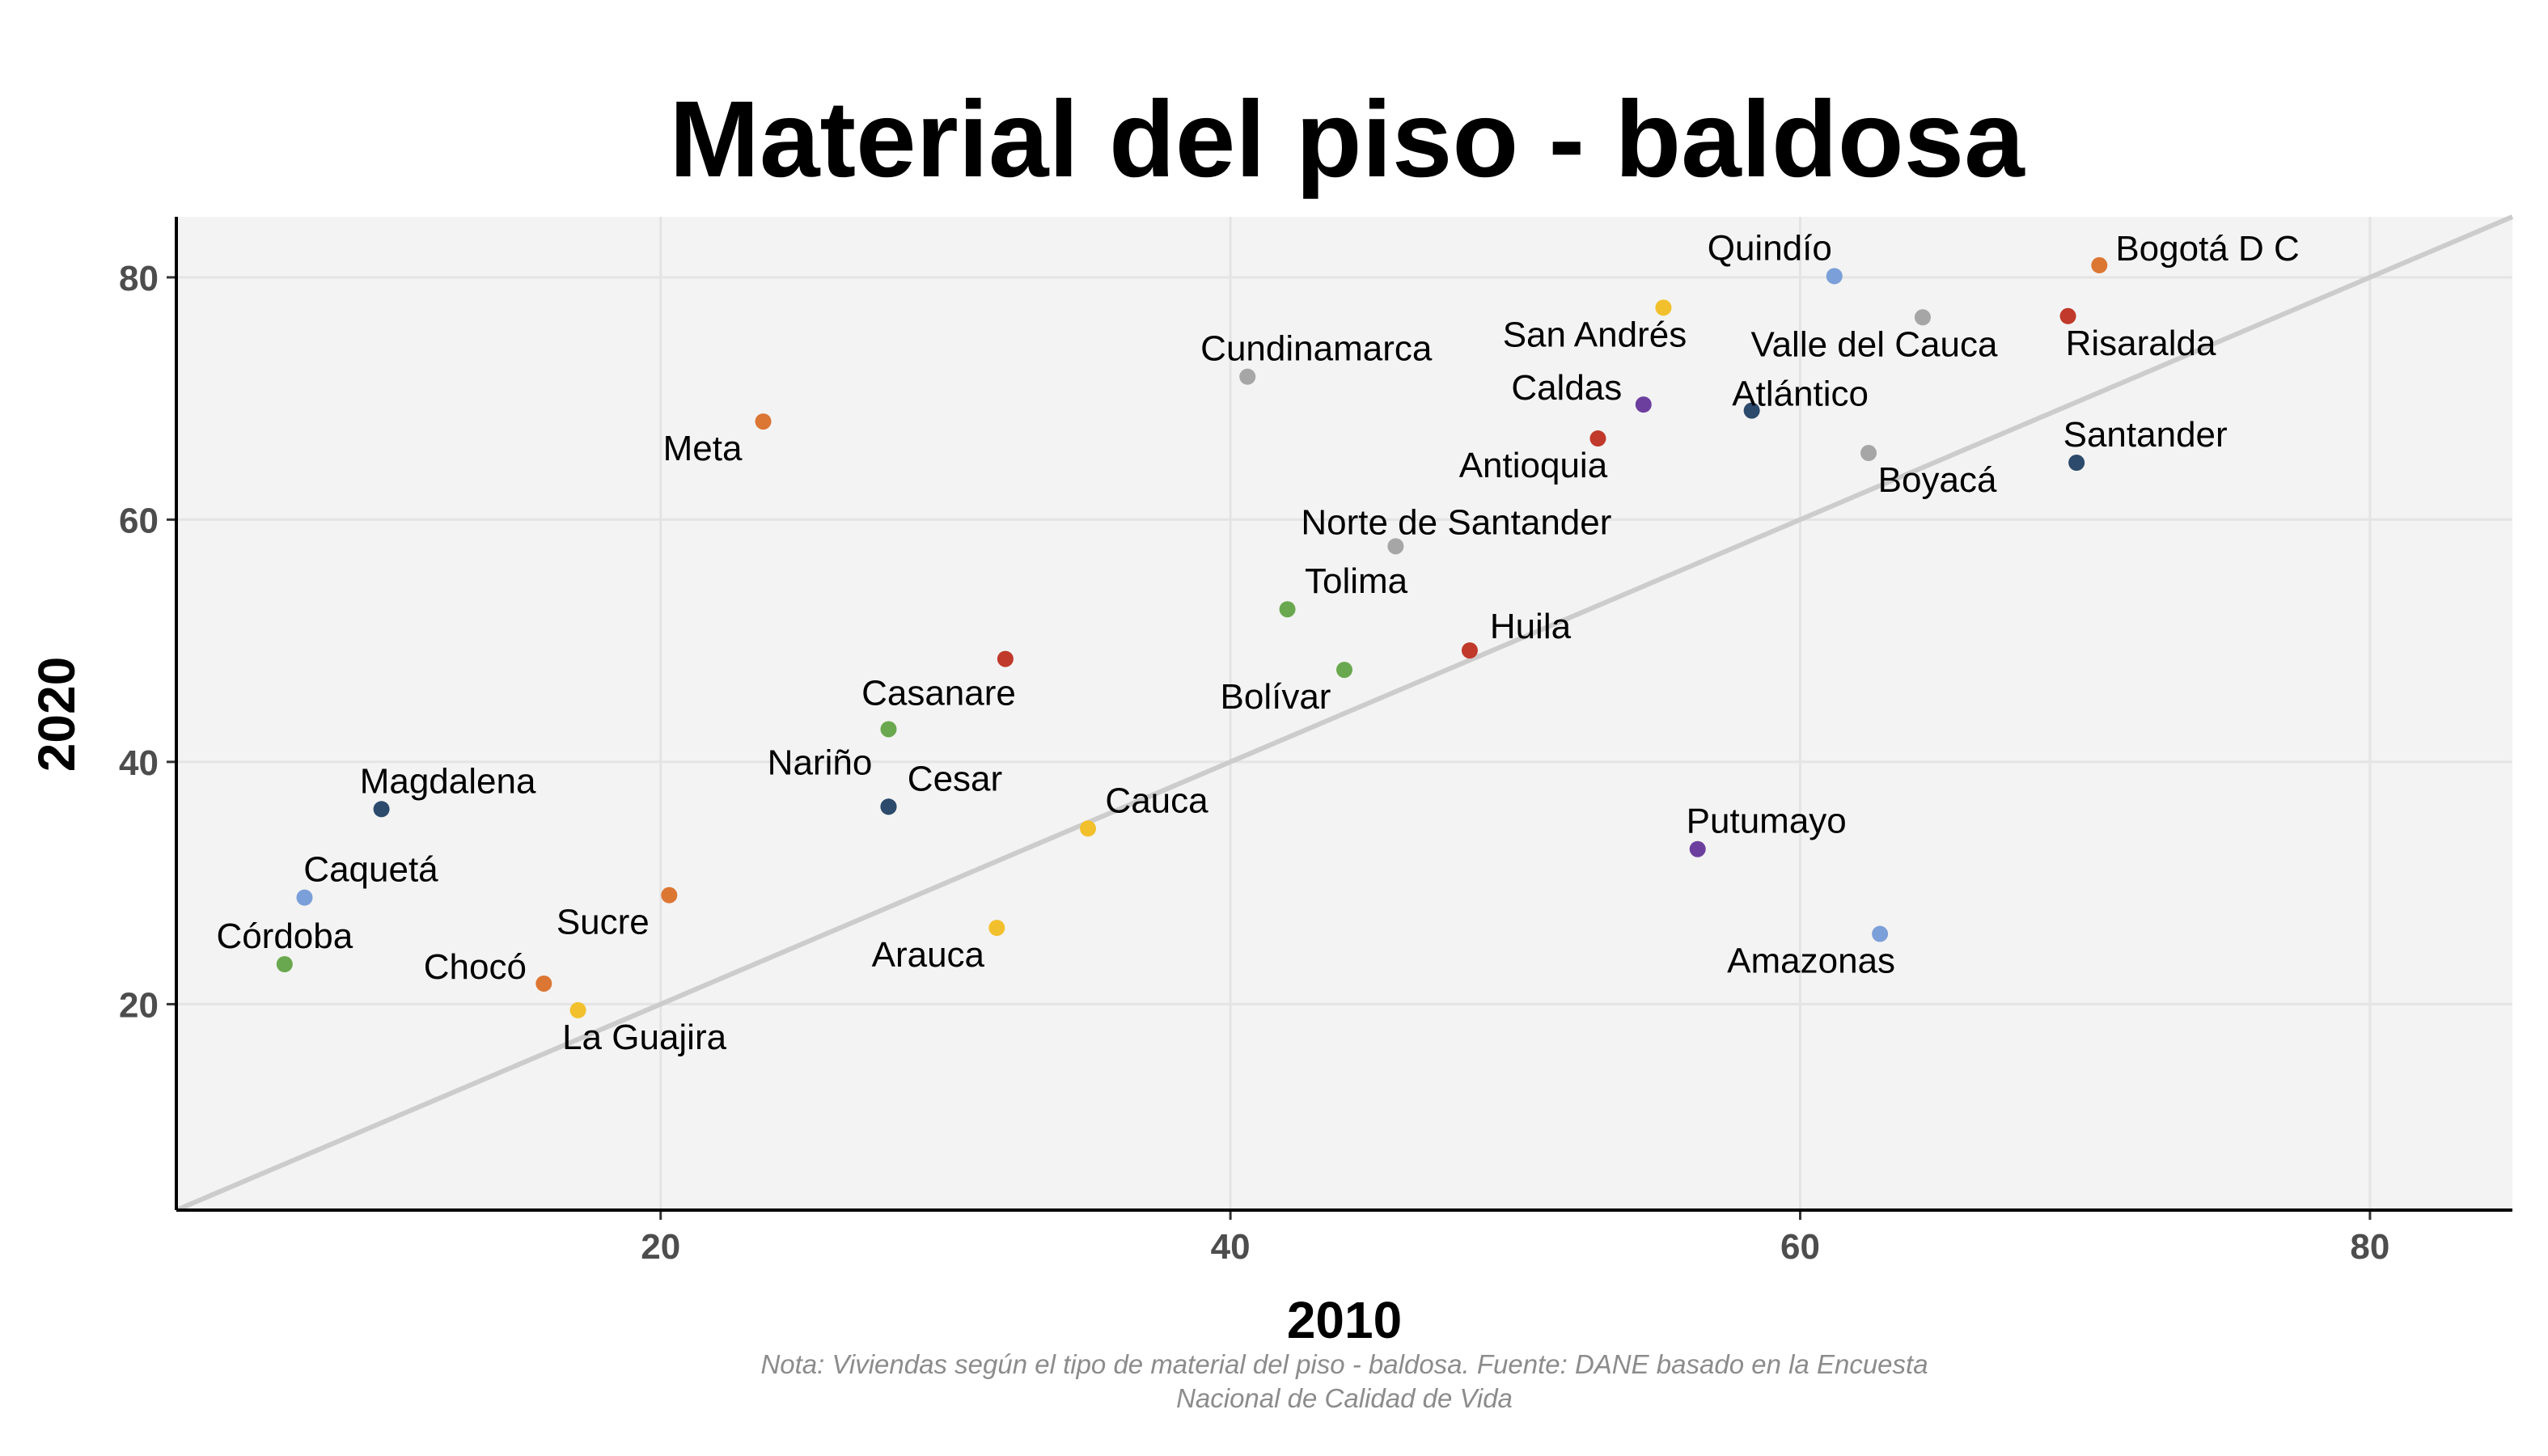  Describe the element at coordinates (603, 922) in the screenshot. I see `point-label: Sucre` at that location.